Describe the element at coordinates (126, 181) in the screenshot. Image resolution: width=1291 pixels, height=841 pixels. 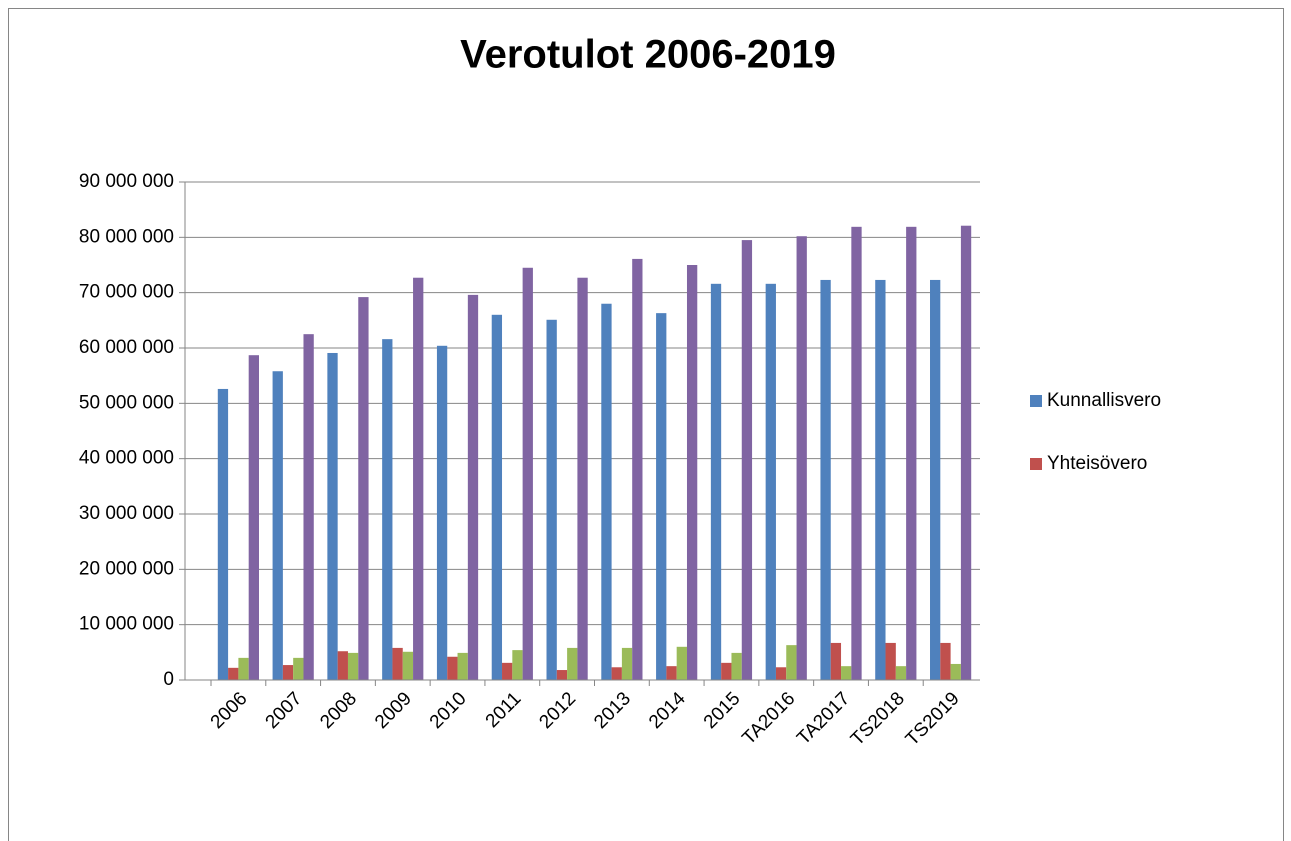
I see `y-tick-label: 90 000 000` at that location.